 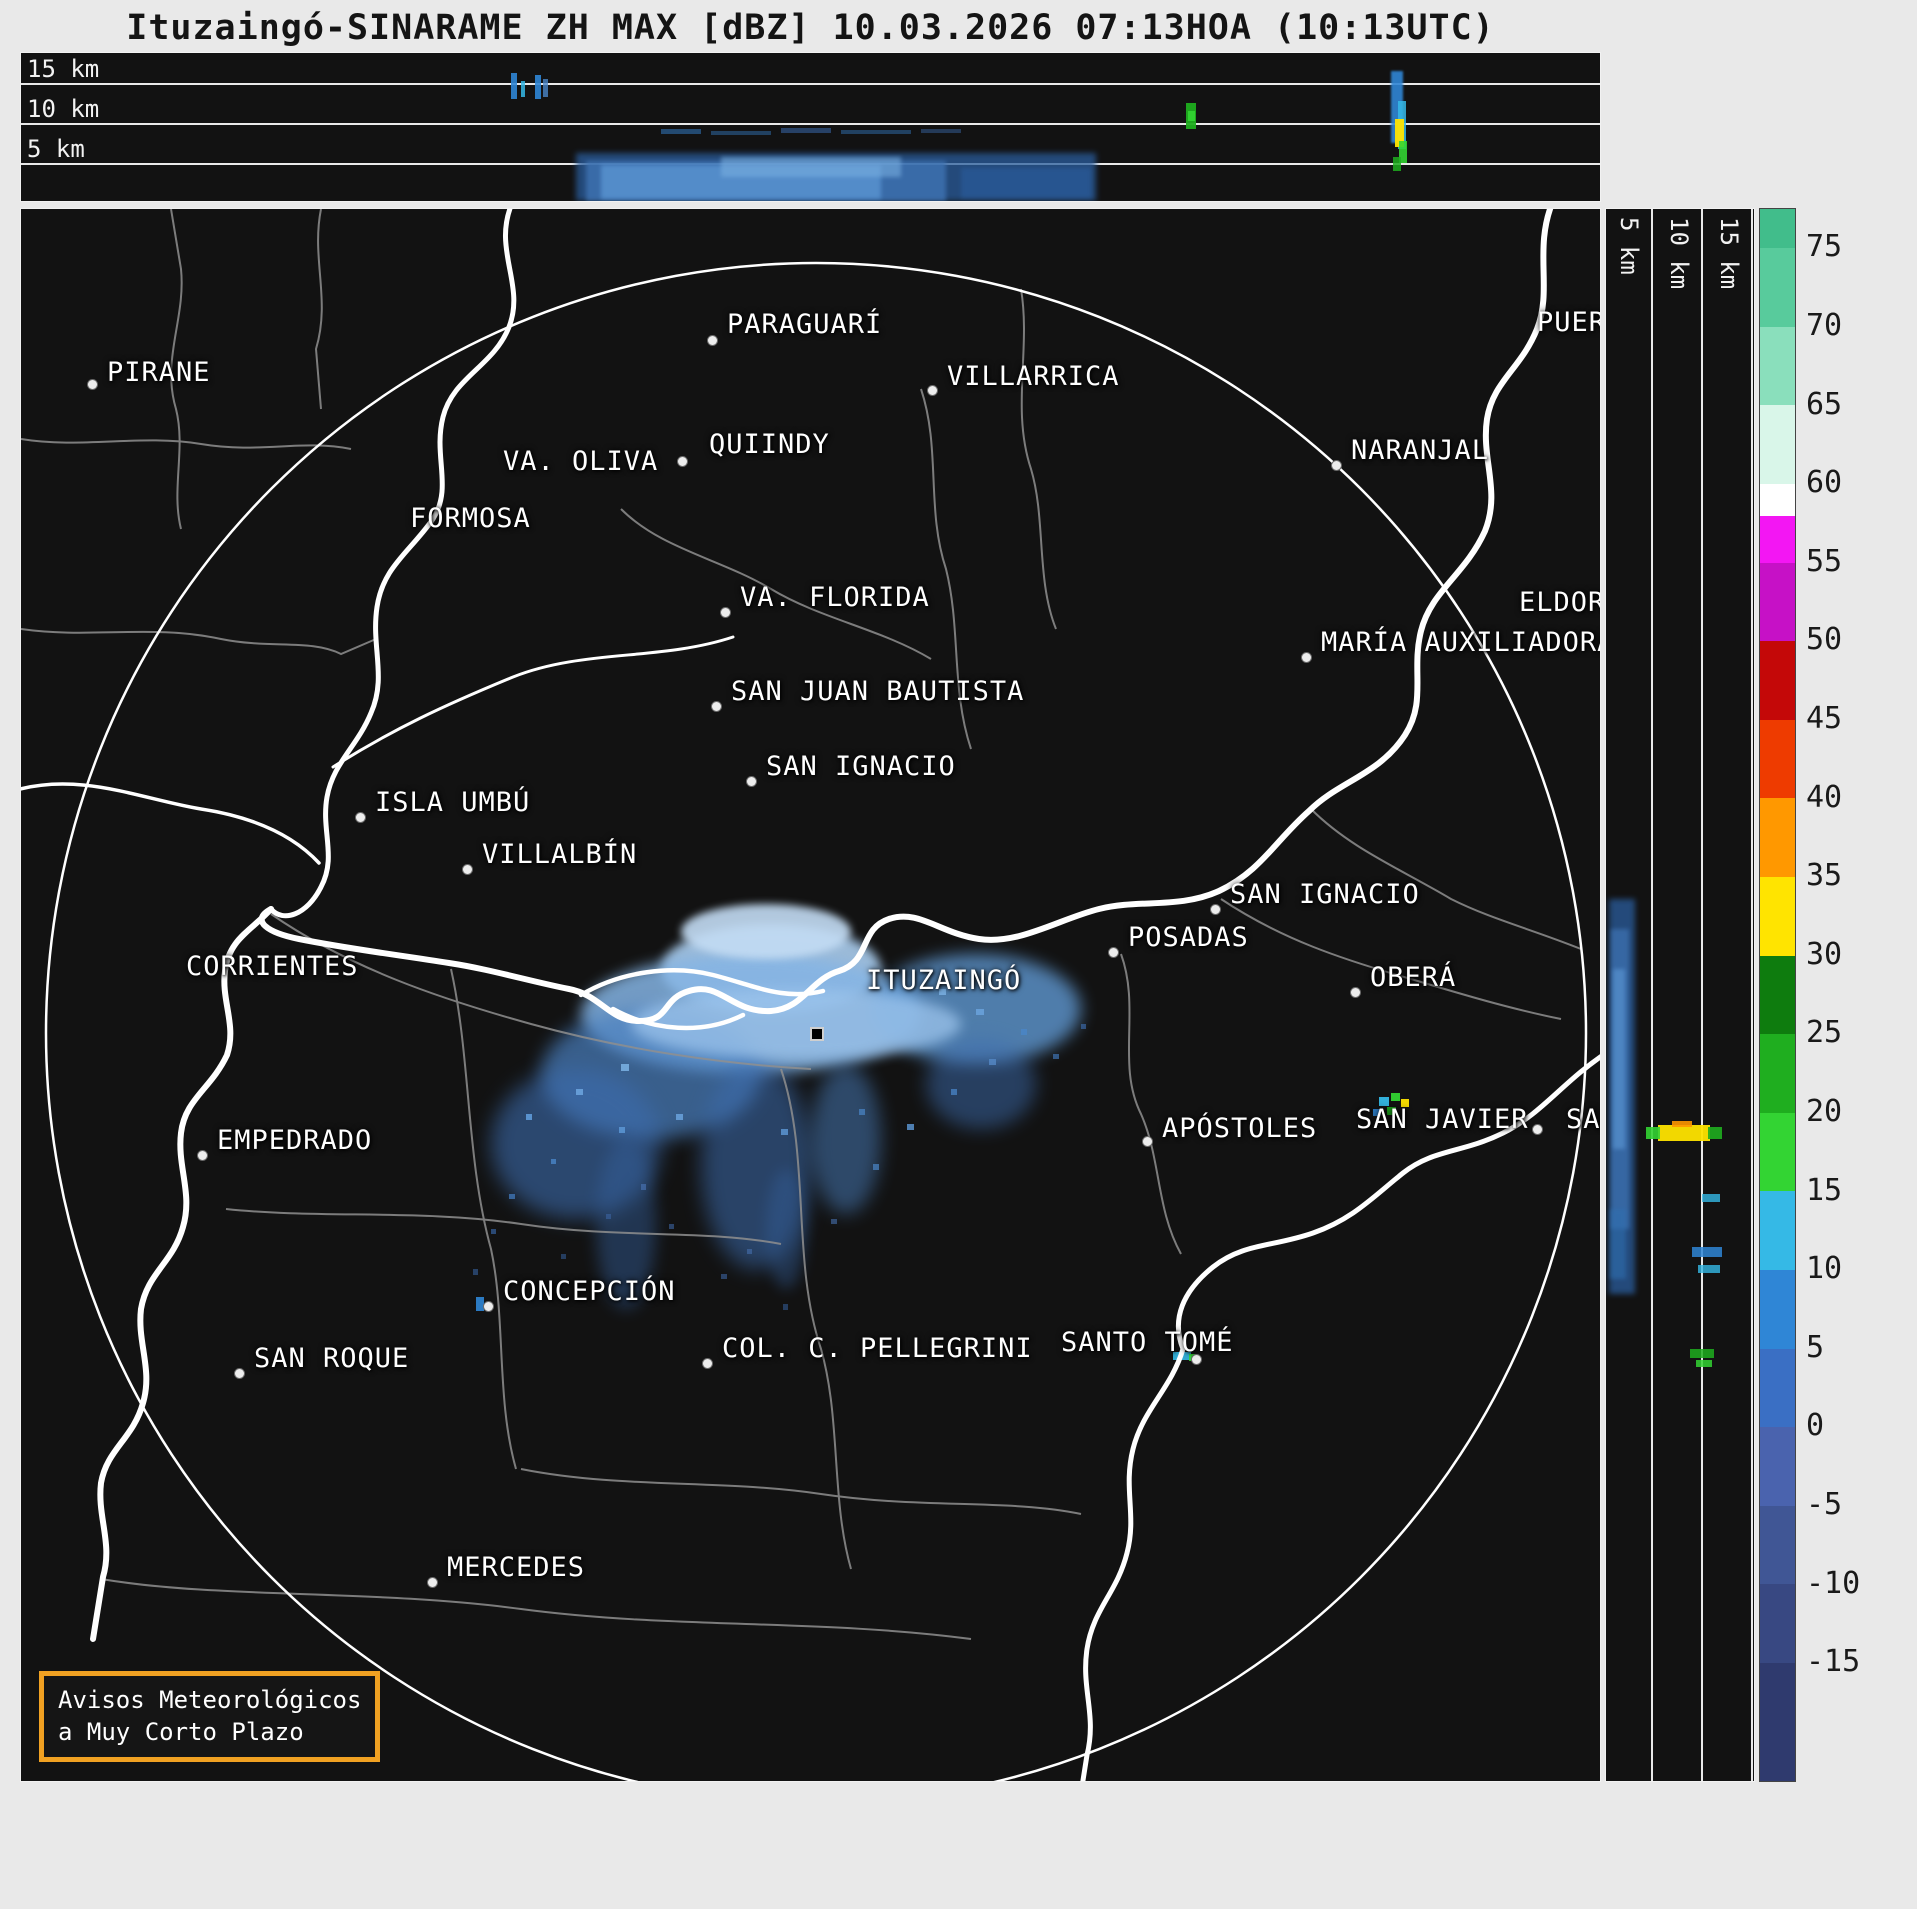 What do you see at coordinates (1240, 1128) in the screenshot?
I see `city-label: APÓSTOLES` at bounding box center [1240, 1128].